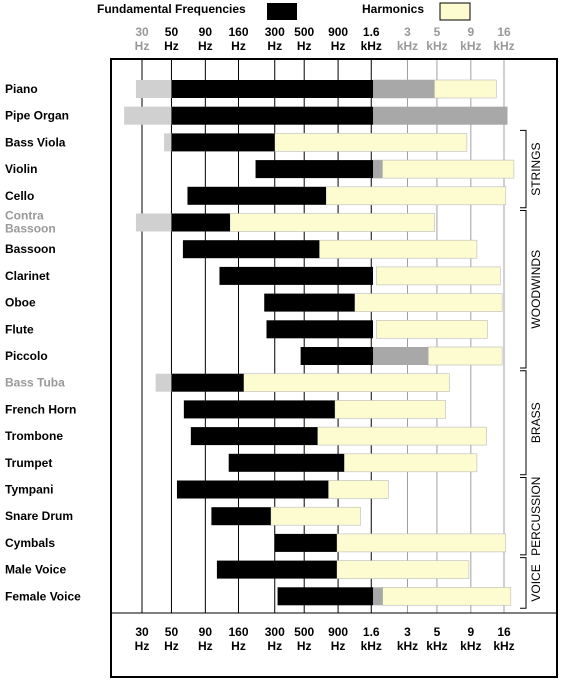  What do you see at coordinates (455, 11) in the screenshot?
I see `legend-harmonics-swatch` at bounding box center [455, 11].